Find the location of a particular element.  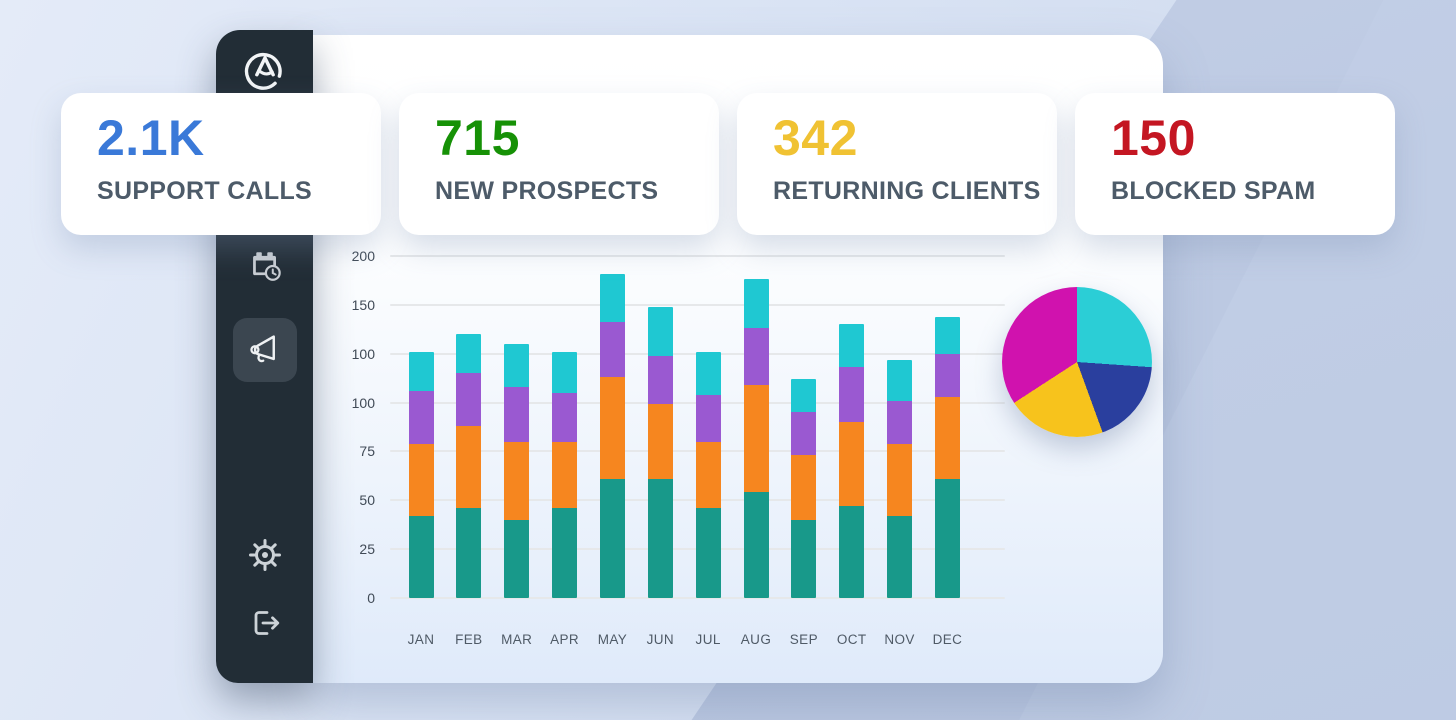

y-axis-tick-label: 50 is located at coordinates (367, 500).